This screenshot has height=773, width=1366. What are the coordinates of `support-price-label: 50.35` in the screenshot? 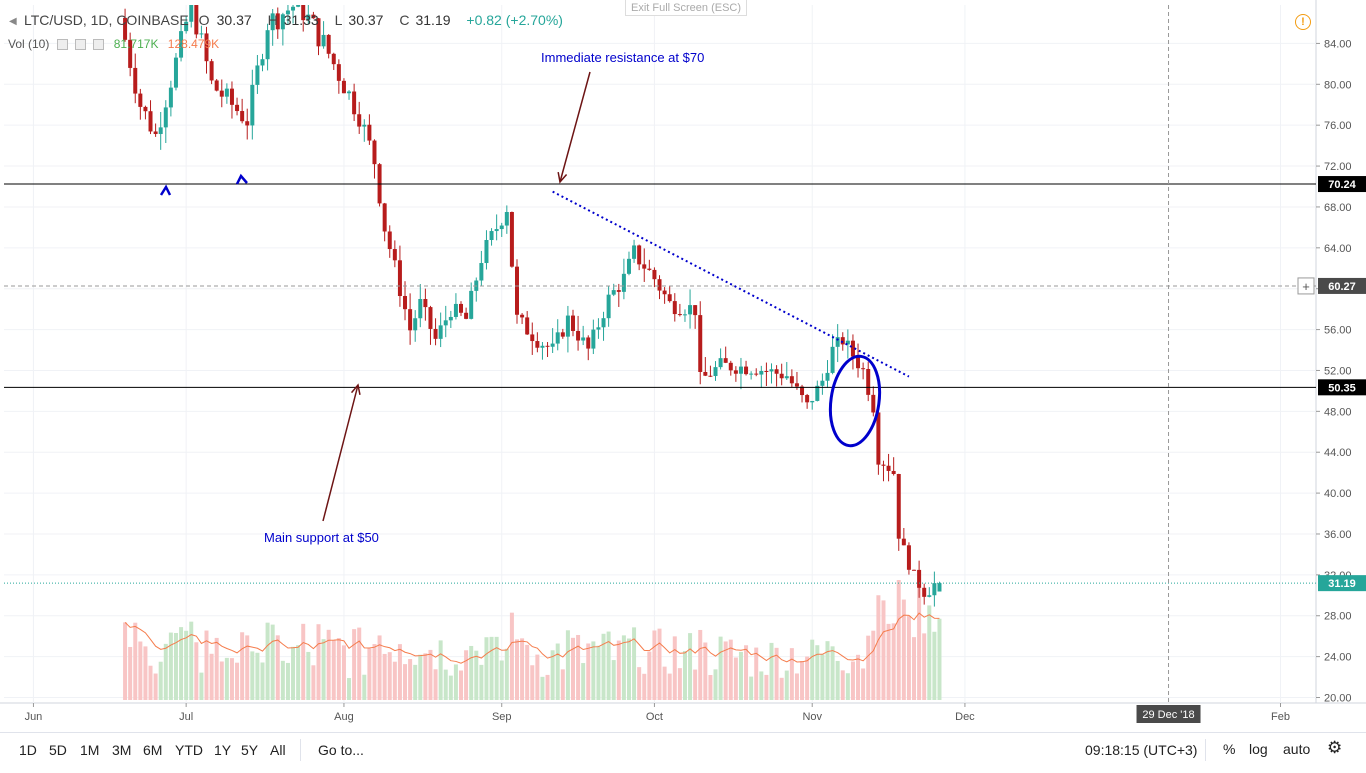 It's located at (1342, 388).